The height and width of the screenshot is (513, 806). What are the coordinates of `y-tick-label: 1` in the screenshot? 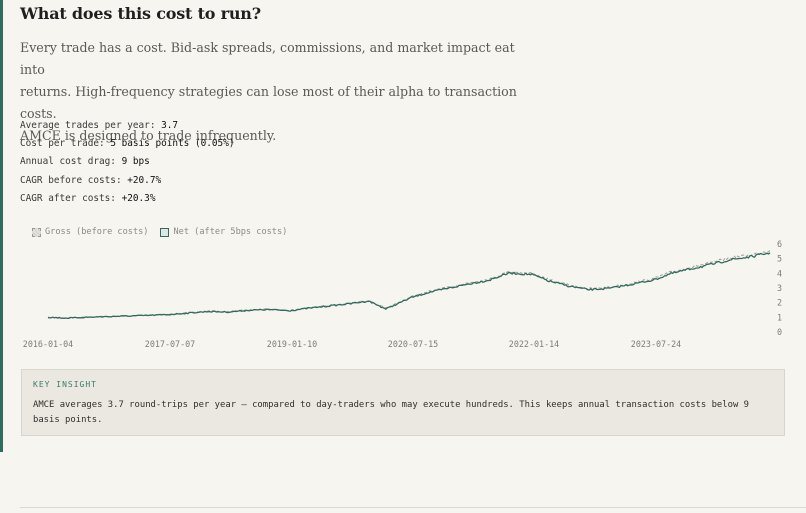 It's located at (779, 317).